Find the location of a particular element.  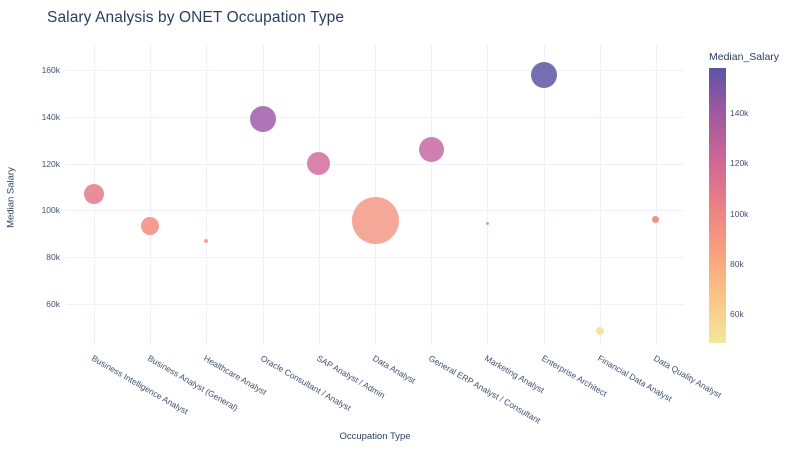

bubble-marketing-analyst is located at coordinates (487, 223).